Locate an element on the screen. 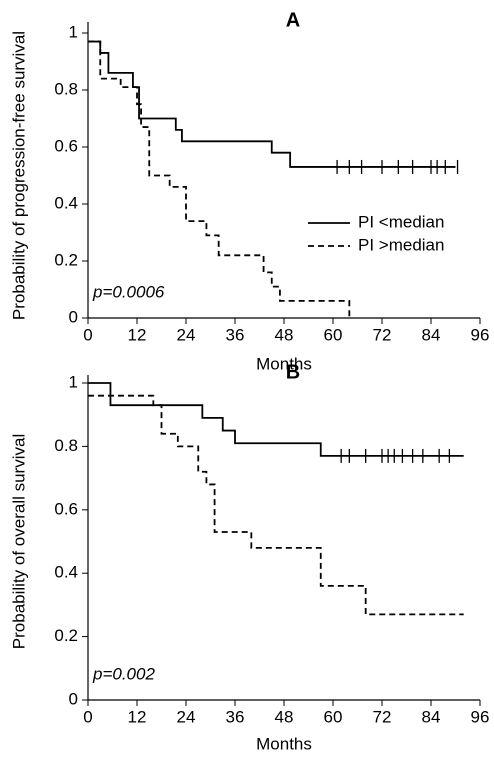 This screenshot has height=759, width=494. legend-label: PI >median is located at coordinates (401, 244).